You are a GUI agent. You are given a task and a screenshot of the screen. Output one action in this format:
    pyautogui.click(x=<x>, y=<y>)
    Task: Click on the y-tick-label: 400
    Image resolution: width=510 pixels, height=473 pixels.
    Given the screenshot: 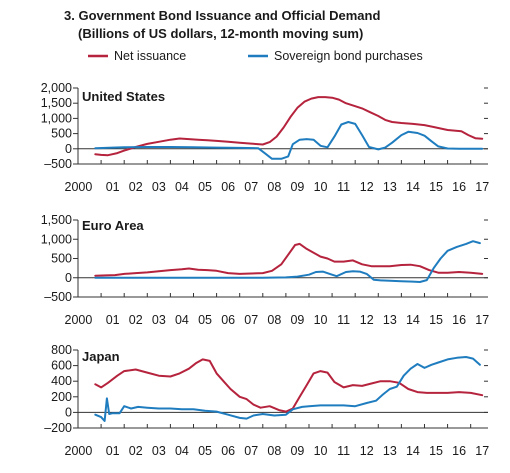 What is the action you would take?
    pyautogui.click(x=61, y=381)
    